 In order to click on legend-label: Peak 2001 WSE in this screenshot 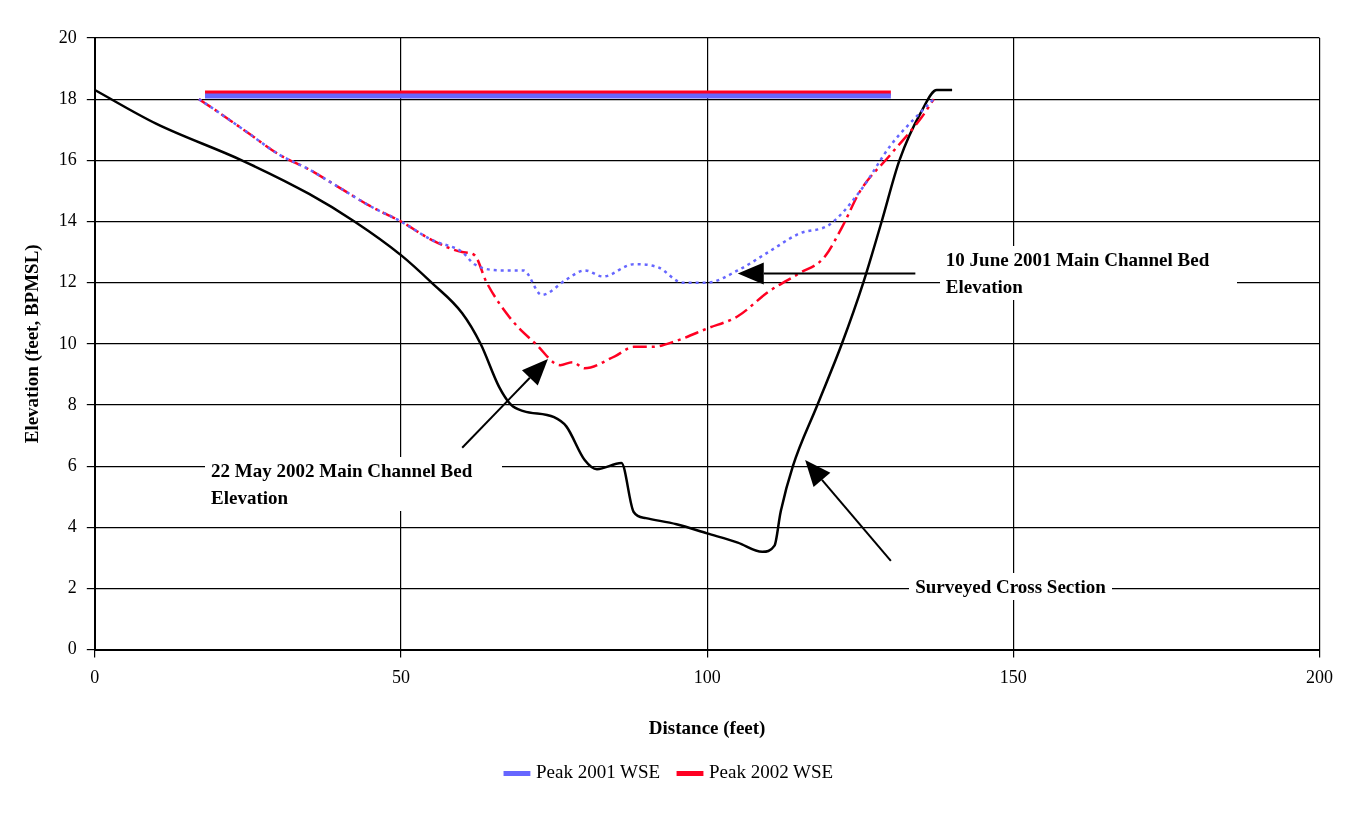, I will do `click(598, 772)`.